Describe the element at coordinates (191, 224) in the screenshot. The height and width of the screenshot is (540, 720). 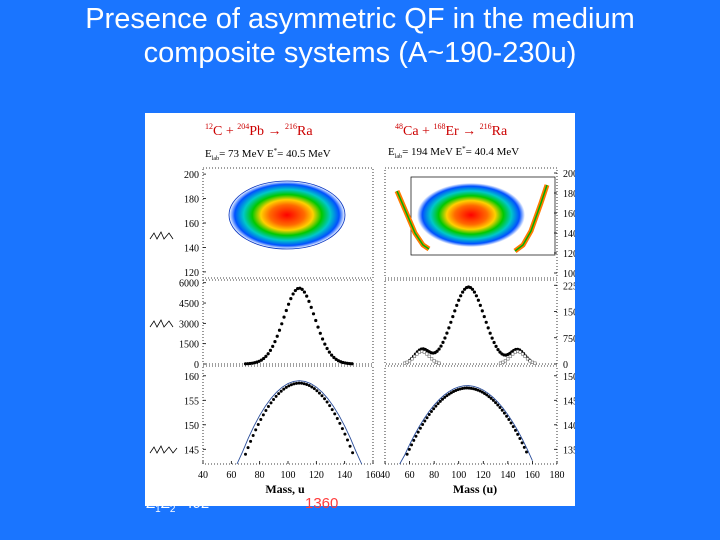
I see `y-tick-label: 160` at that location.